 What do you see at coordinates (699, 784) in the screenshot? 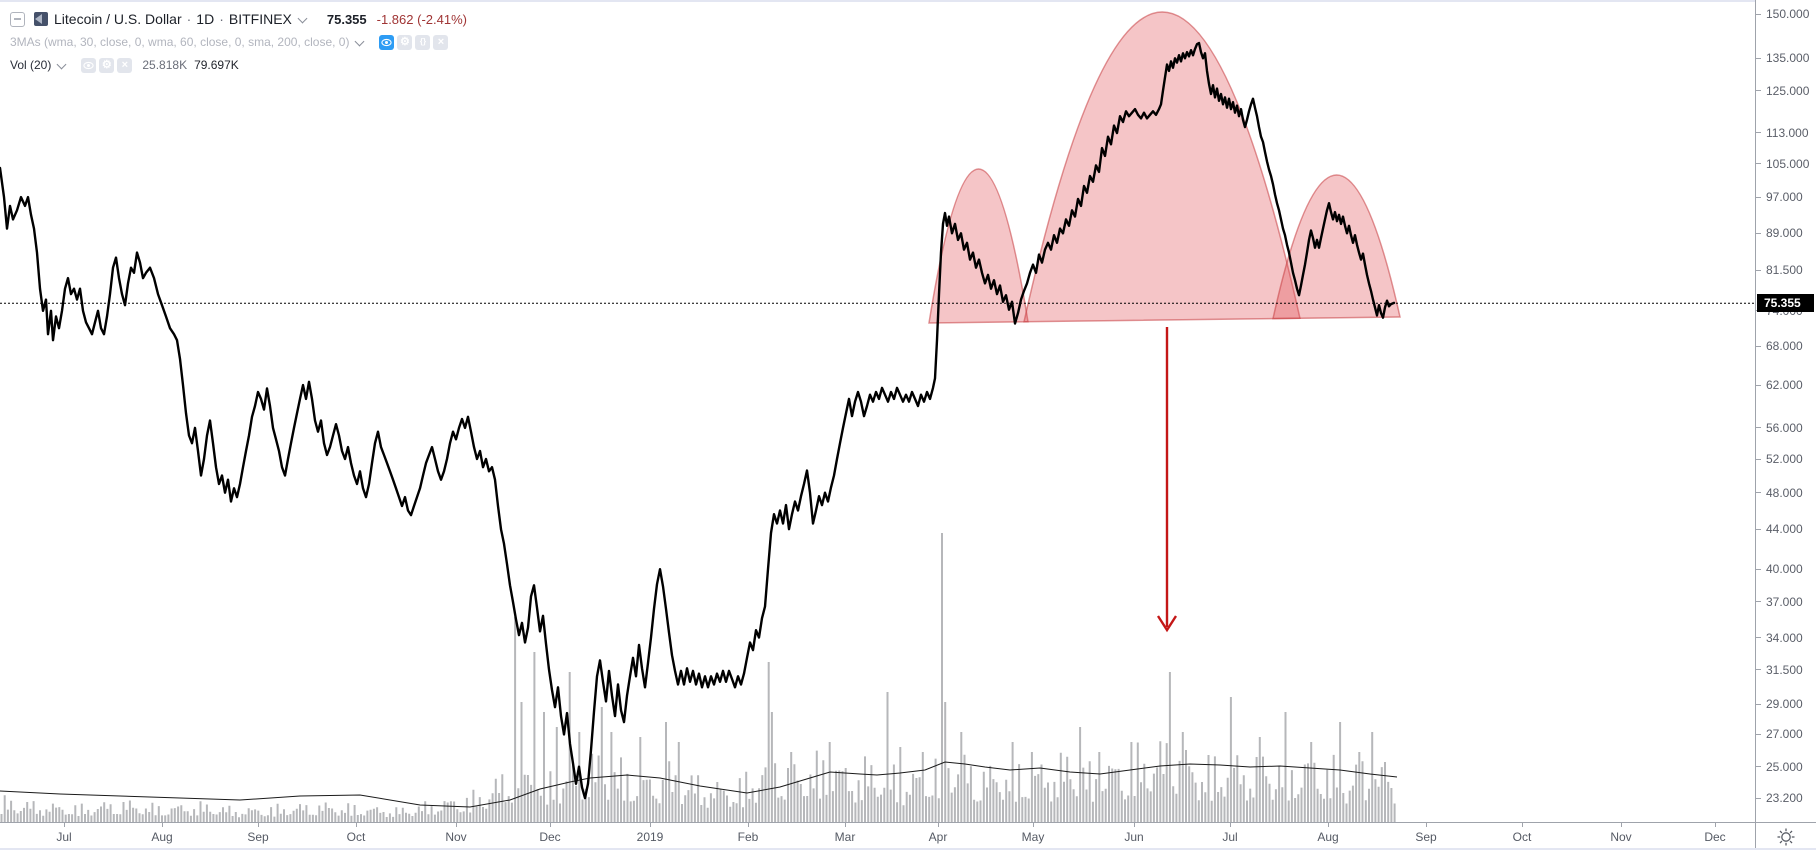
I see `volume-ma-line` at bounding box center [699, 784].